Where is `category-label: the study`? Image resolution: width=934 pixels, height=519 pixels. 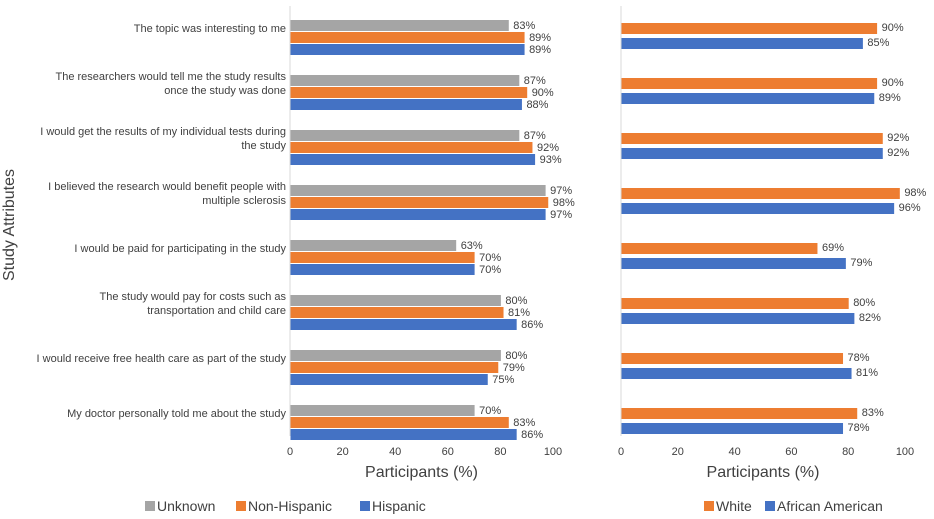
category-label: the study is located at coordinates (263, 146).